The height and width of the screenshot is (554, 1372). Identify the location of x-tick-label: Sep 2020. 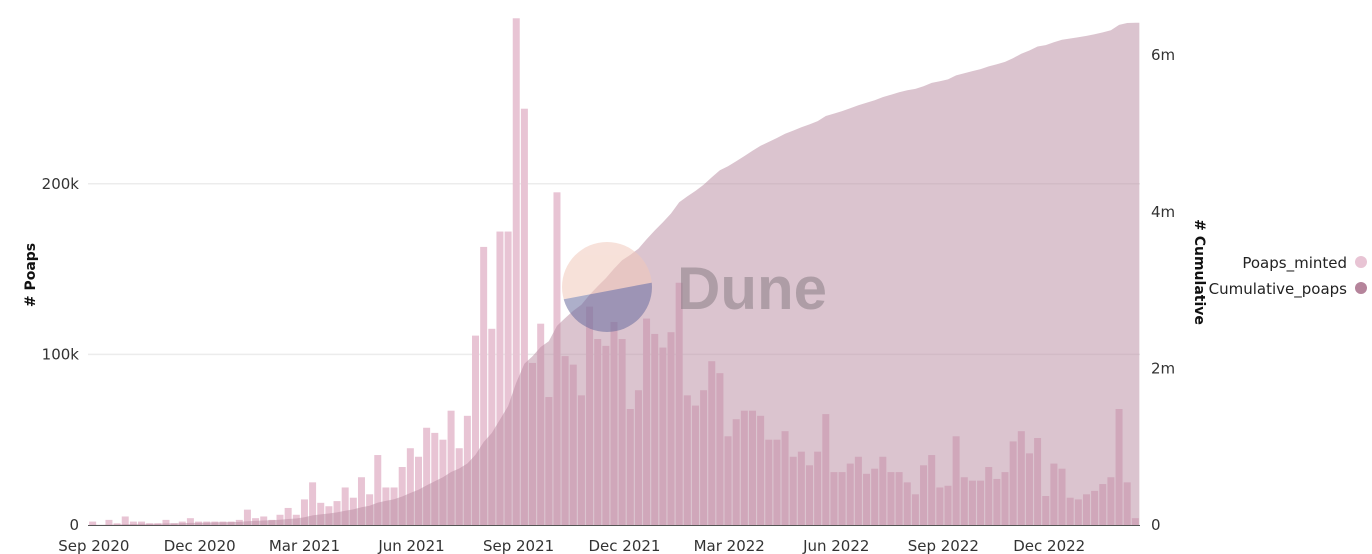
(93, 545).